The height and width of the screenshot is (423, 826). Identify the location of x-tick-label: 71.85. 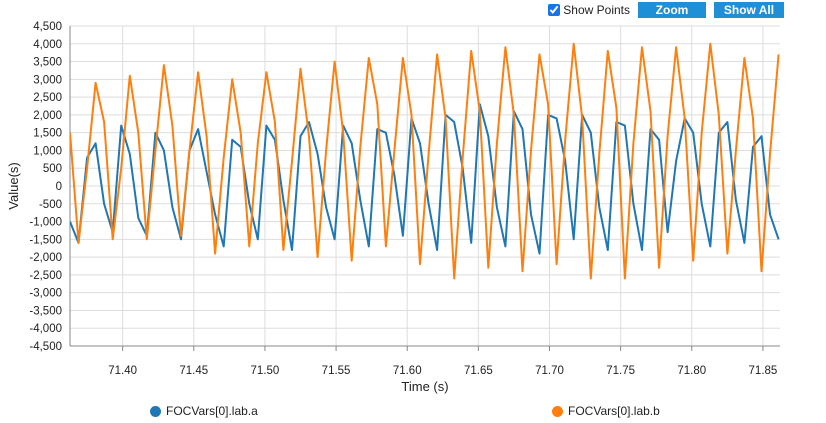
(763, 371).